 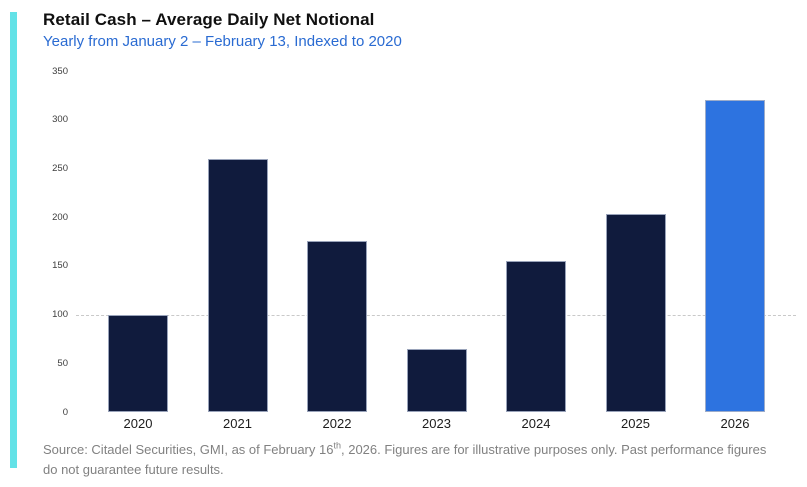 I want to click on y-axis-tick-label-50: 50, so click(x=62, y=363).